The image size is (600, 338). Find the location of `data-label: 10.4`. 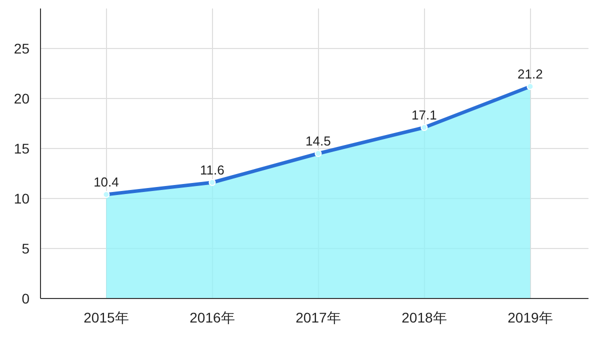

data-label: 10.4 is located at coordinates (106, 182).